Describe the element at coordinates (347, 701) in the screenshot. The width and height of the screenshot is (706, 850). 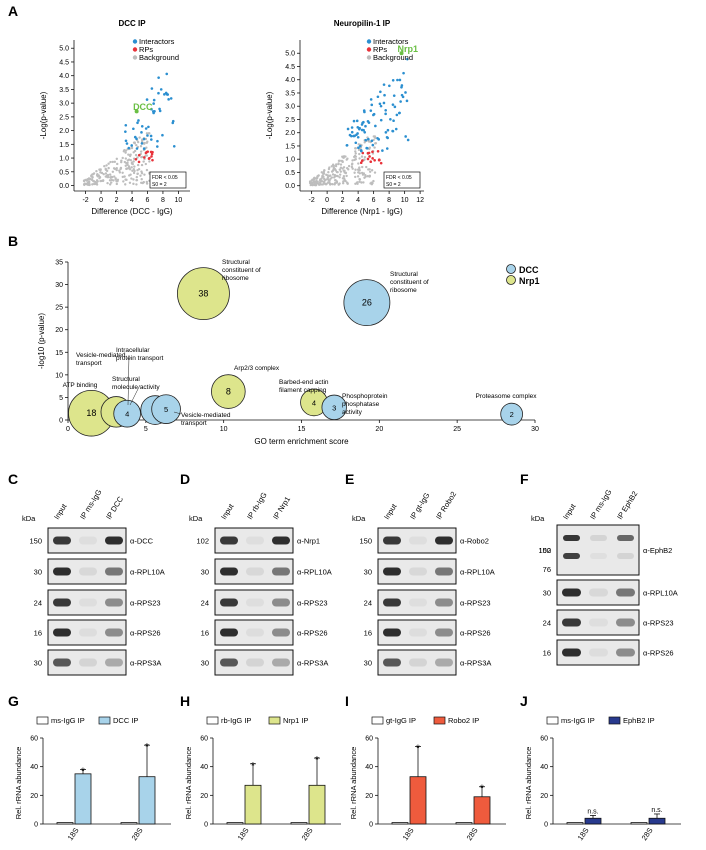
I see `panel-letter-i: I` at that location.